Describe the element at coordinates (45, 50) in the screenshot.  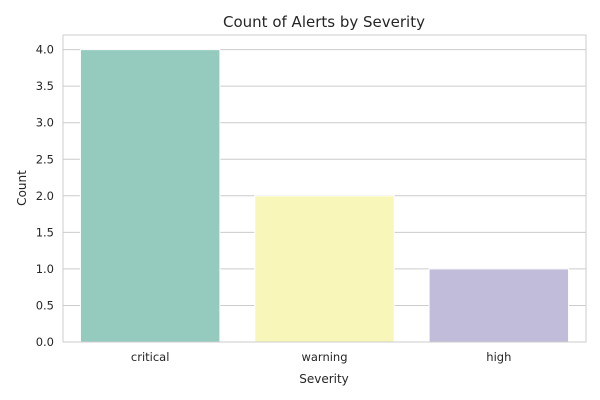
I see `y-tick-label: 4.0` at that location.